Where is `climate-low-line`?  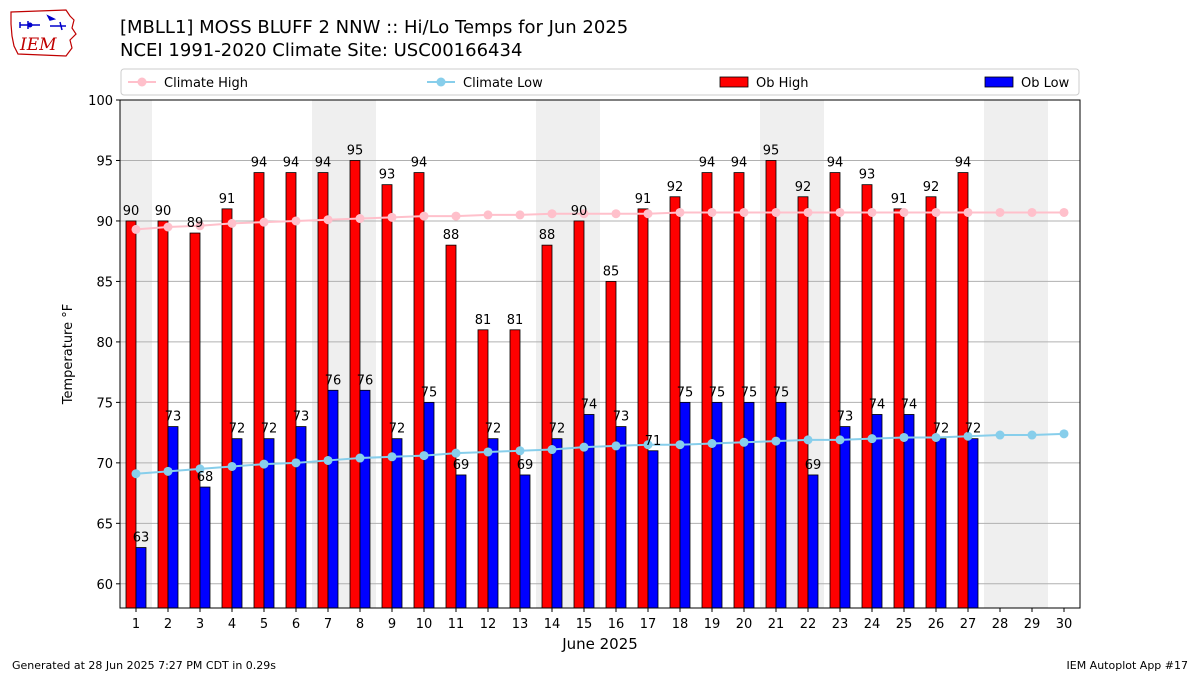
climate-low-line is located at coordinates (600, 453).